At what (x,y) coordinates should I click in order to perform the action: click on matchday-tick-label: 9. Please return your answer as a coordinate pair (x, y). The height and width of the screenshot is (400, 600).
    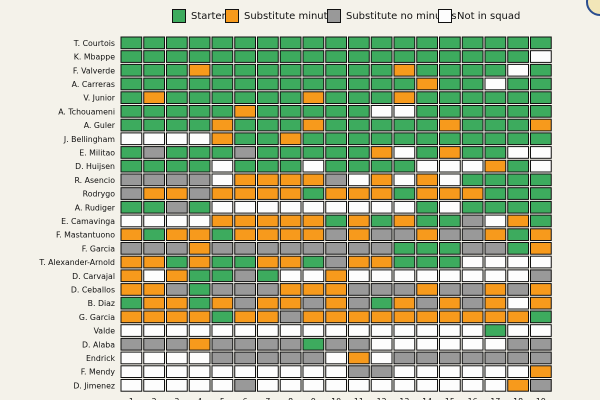
    Looking at the image, I should click on (313, 398).